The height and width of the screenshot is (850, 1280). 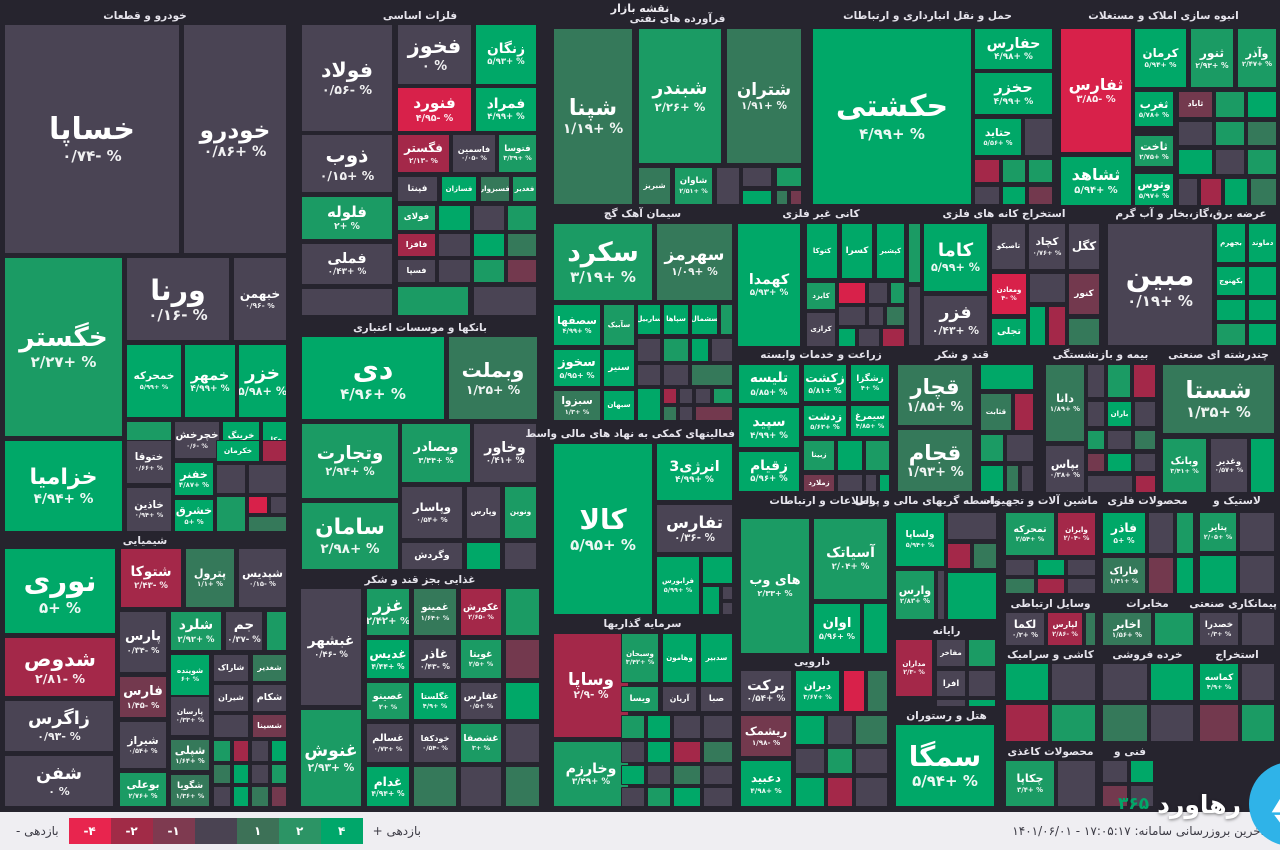 I want to click on tile-پارس: پارس ۰/۳۴- %, so click(x=143, y=642).